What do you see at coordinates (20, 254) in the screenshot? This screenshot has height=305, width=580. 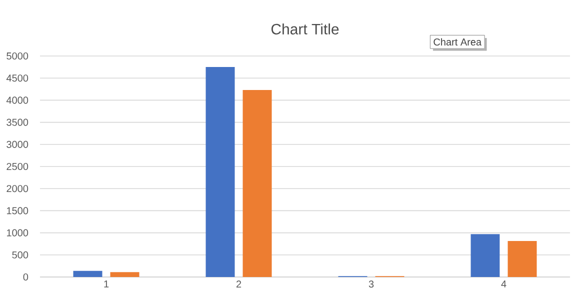 I see `y-tick-label: 500` at bounding box center [20, 254].